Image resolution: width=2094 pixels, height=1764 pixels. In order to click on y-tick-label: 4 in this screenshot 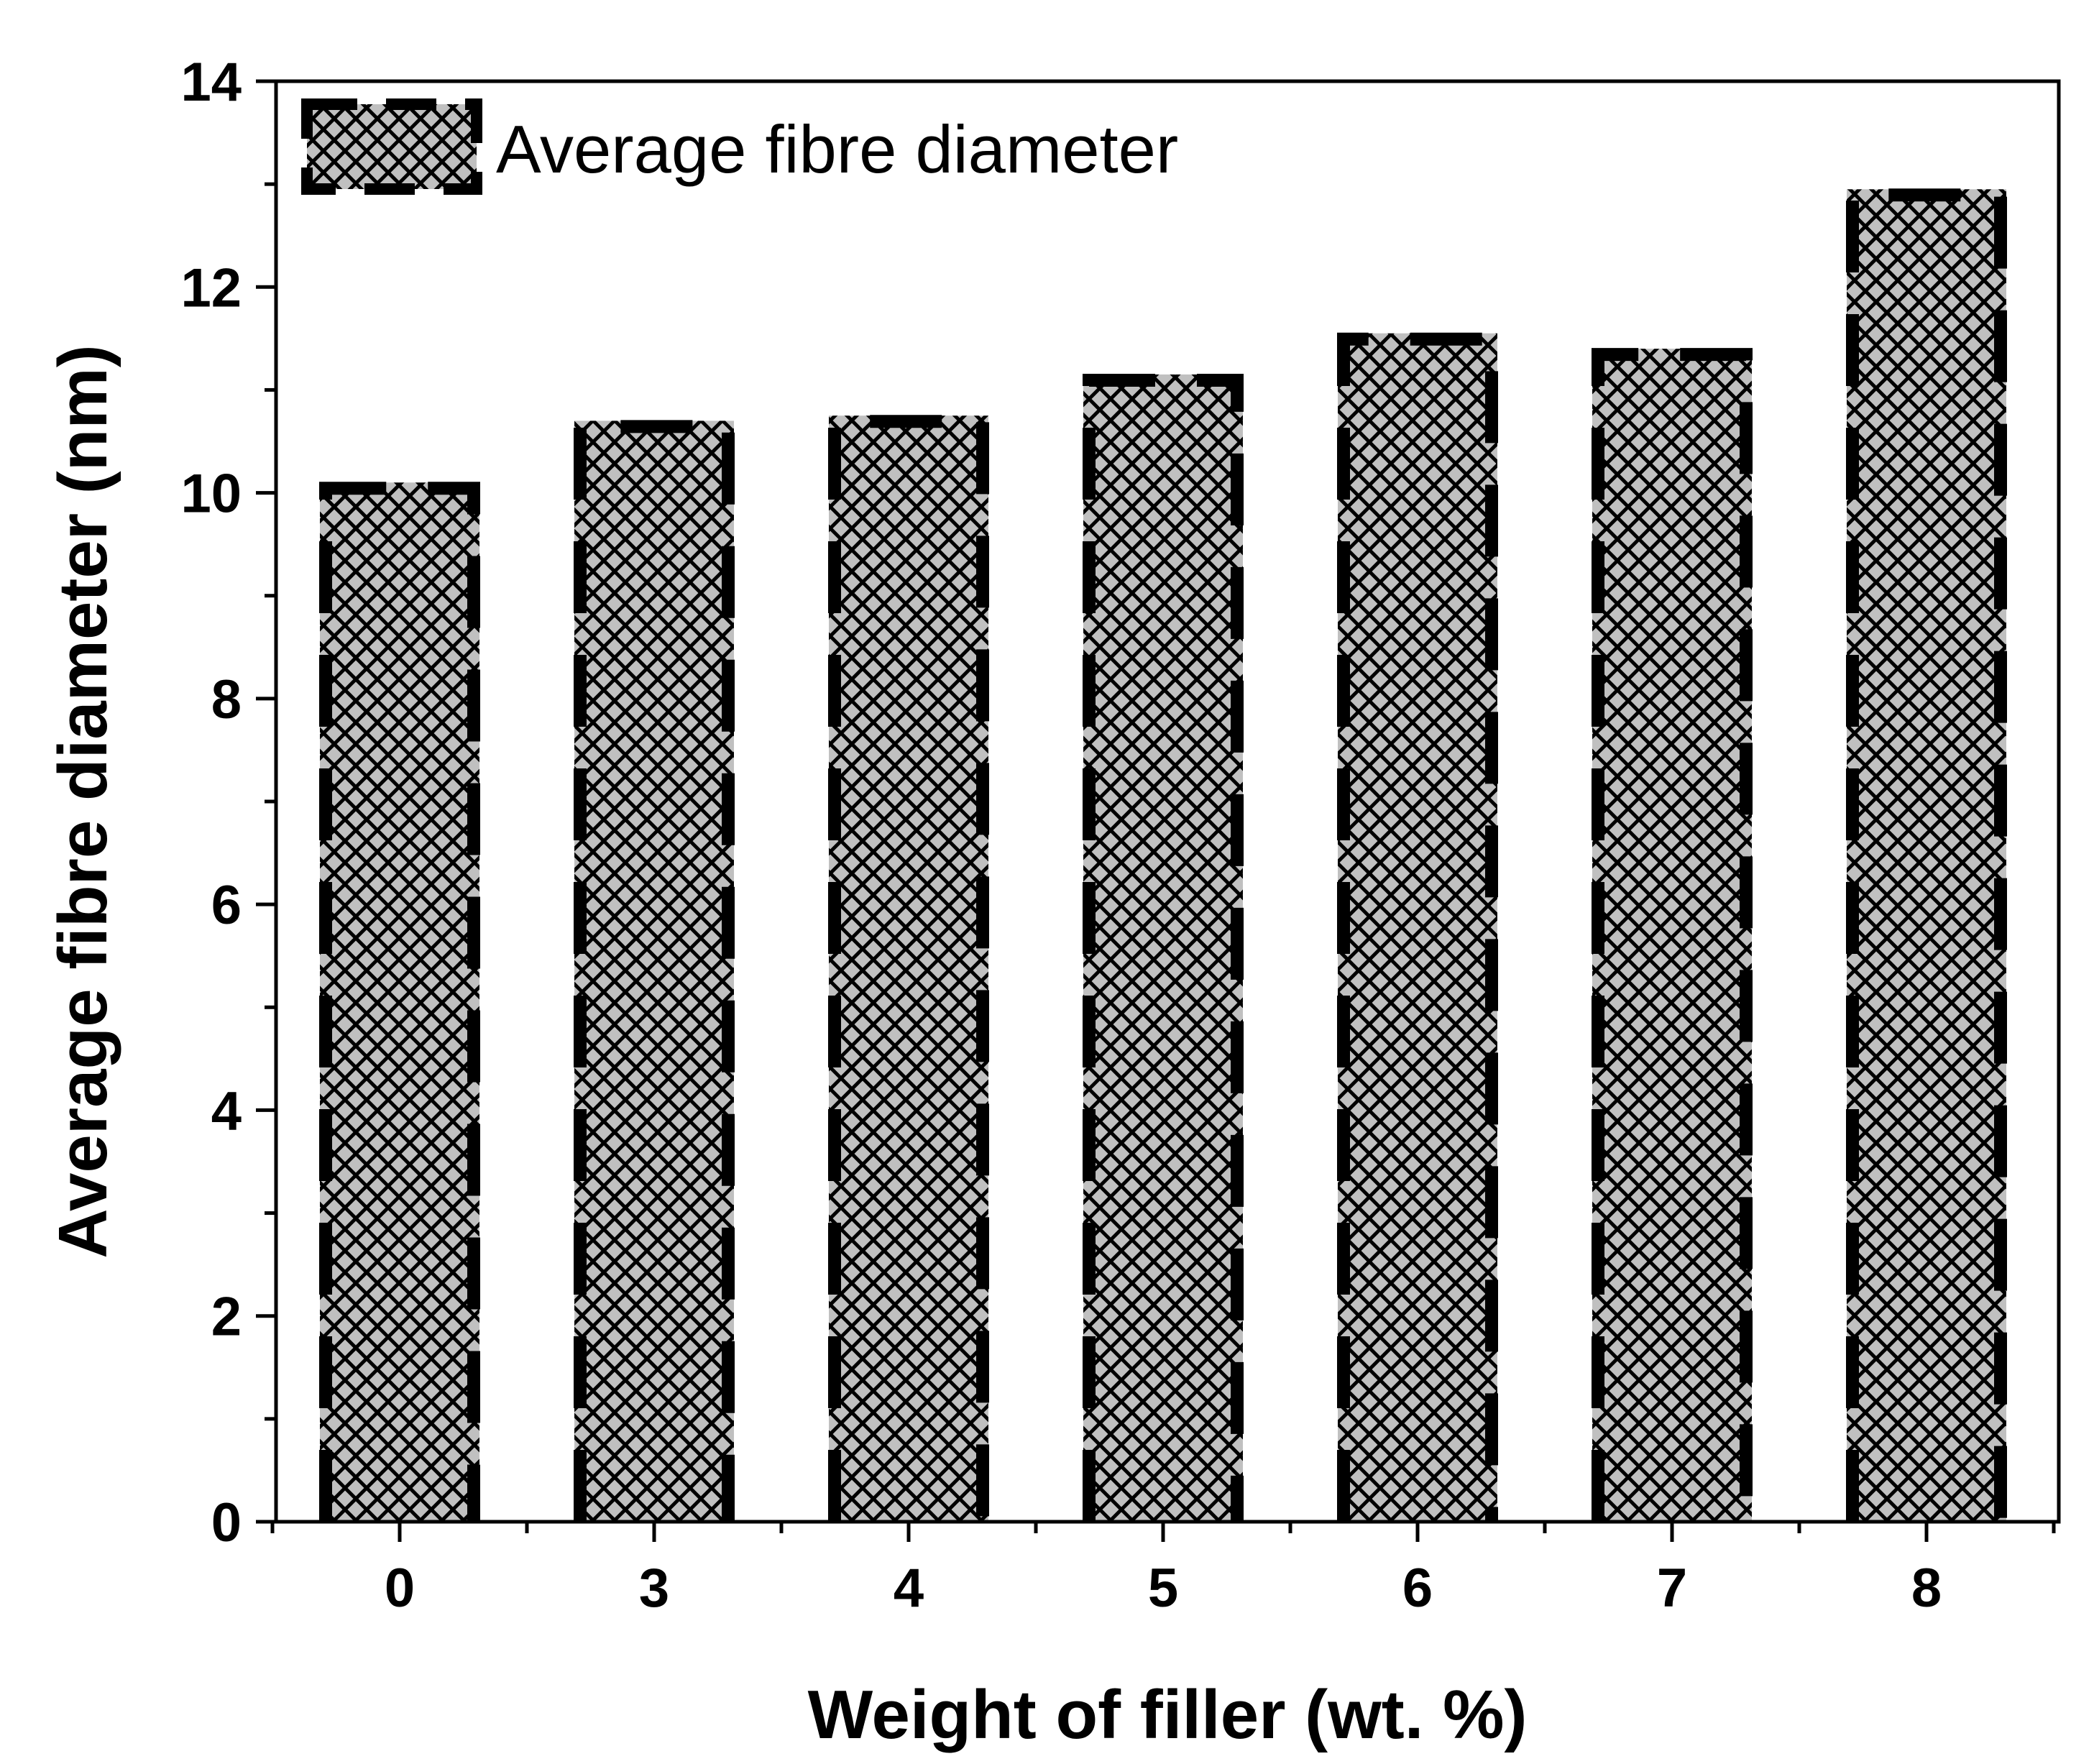, I will do `click(227, 1110)`.